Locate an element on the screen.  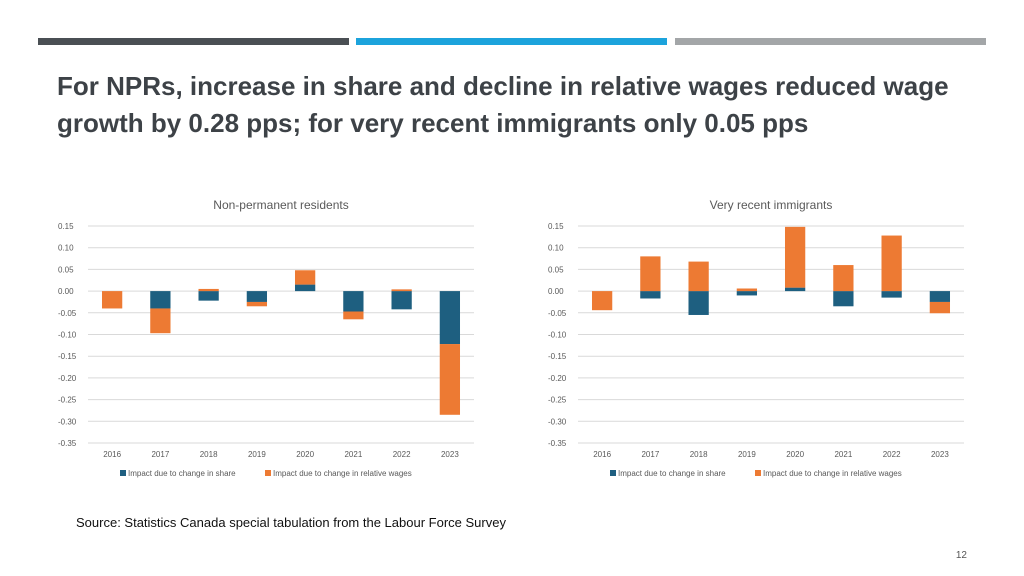
chart-title: Non-permanent residents is located at coordinates (280, 205).